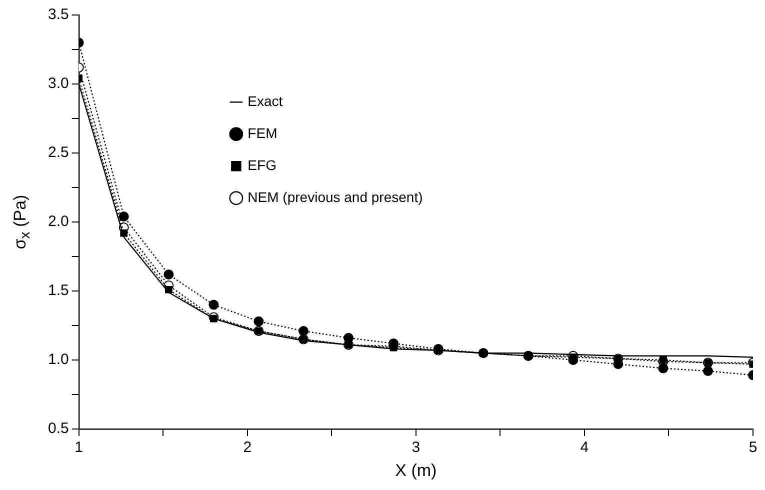 The height and width of the screenshot is (490, 765). Describe the element at coordinates (58, 291) in the screenshot. I see `y-tick-label: 1.5` at that location.